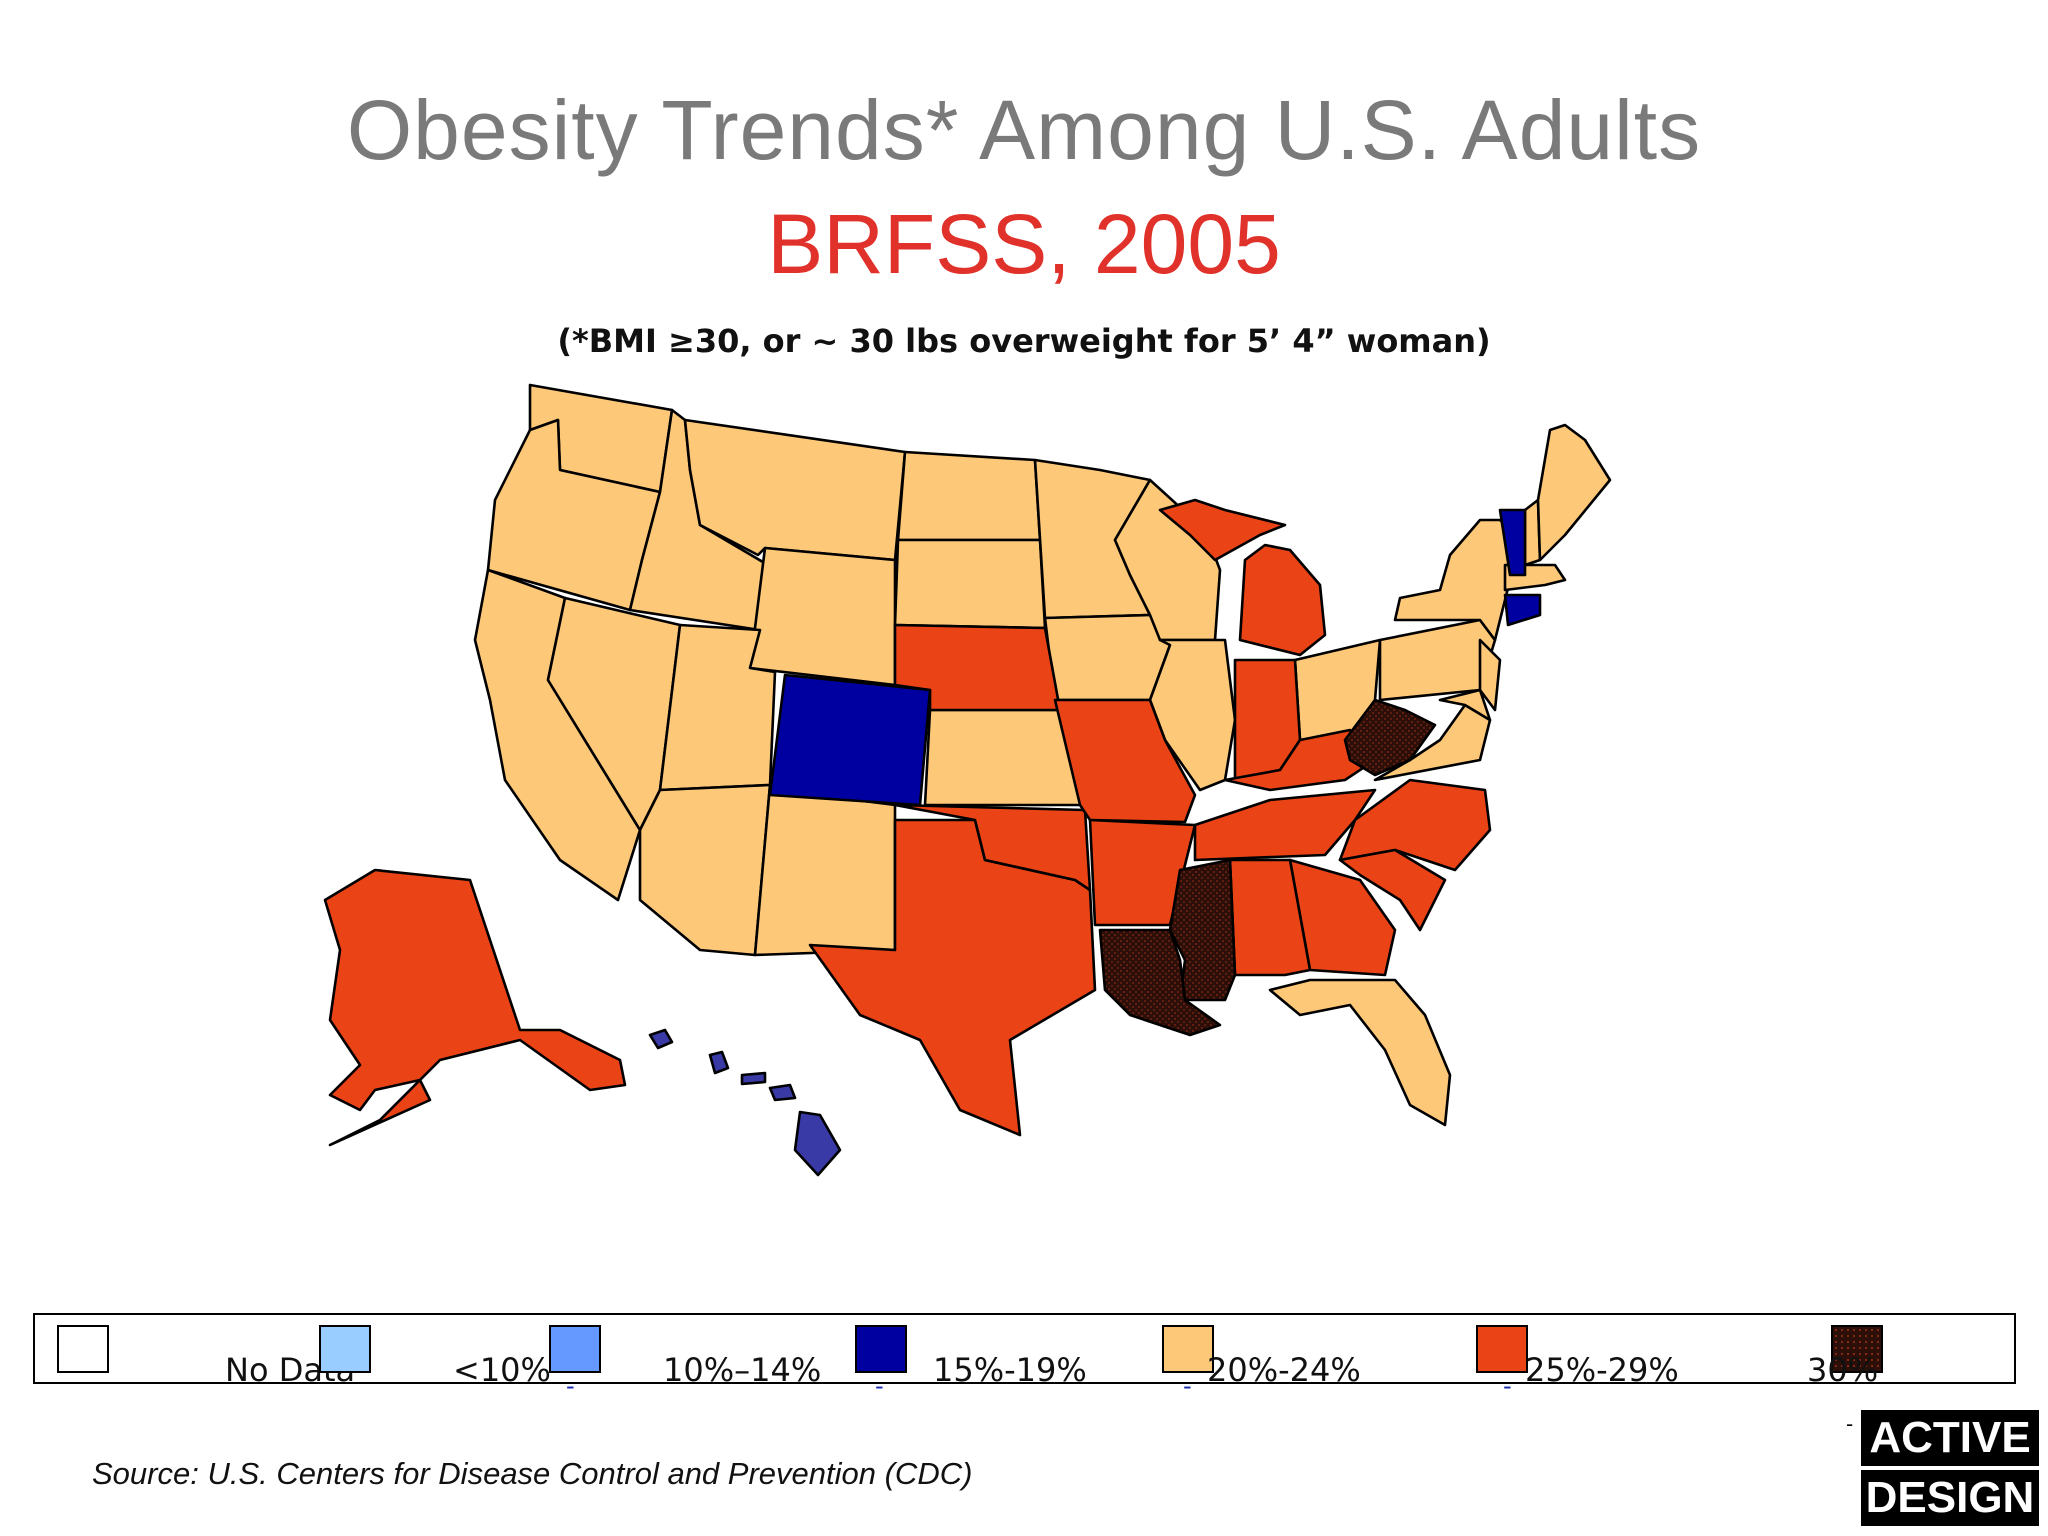  What do you see at coordinates (850, 740) in the screenshot?
I see `state-colorado` at bounding box center [850, 740].